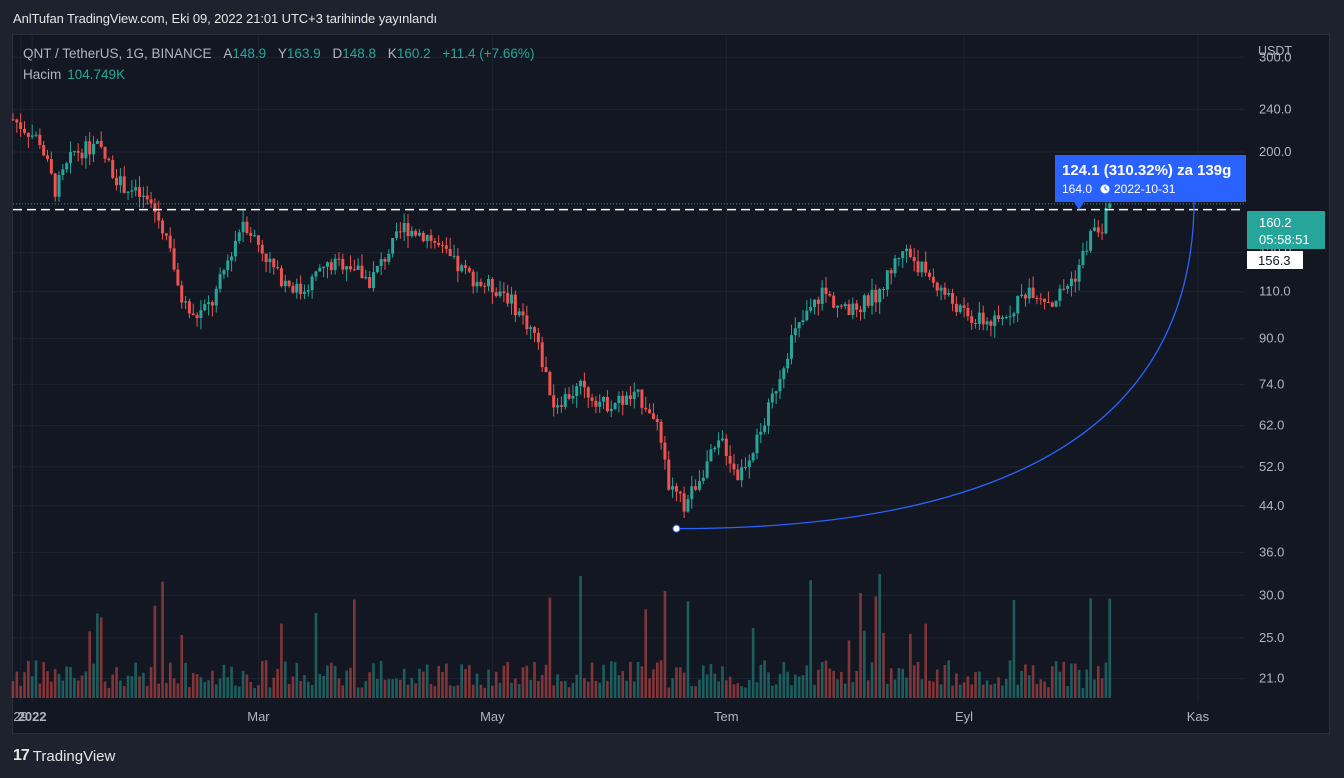  Describe the element at coordinates (64, 756) in the screenshot. I see `footer-brand: 17 TradingView` at that location.